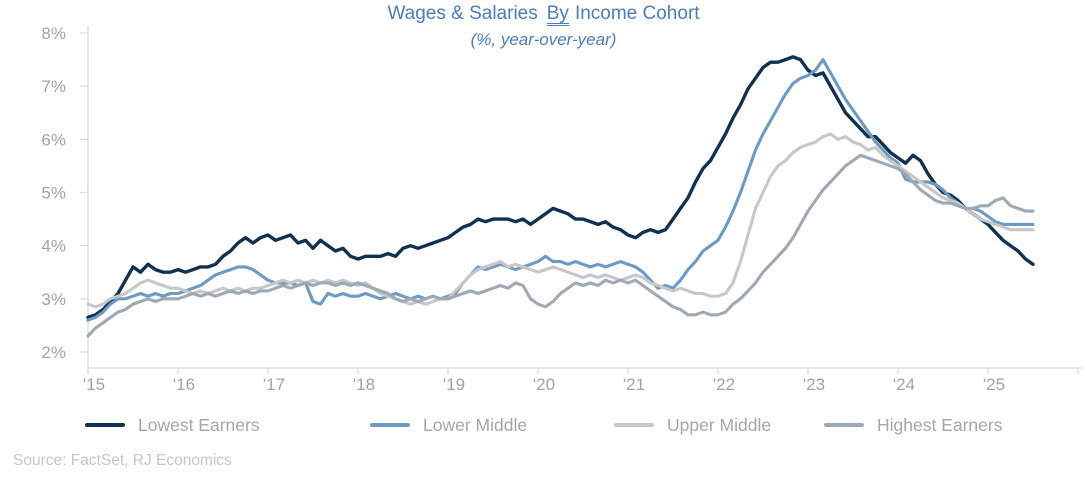 The width and height of the screenshot is (1087, 484). I want to click on legend-item-upper-middle: Upper Middle, so click(692, 425).